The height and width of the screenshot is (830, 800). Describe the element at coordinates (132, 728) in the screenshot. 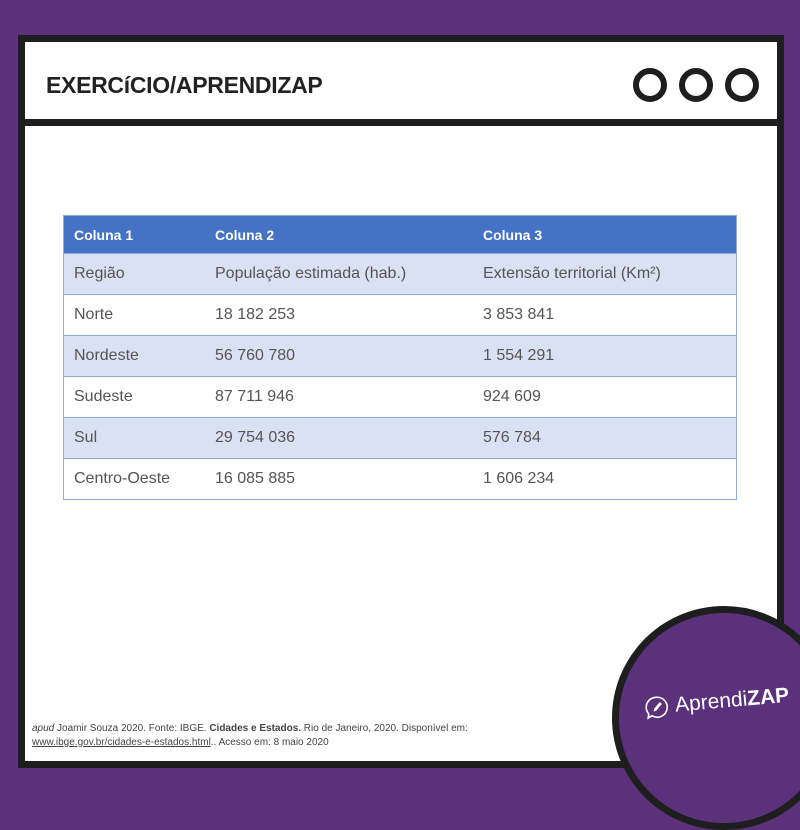

I see `citation-text: Joamir Souza 2020. Fonte: IBGE.` at that location.